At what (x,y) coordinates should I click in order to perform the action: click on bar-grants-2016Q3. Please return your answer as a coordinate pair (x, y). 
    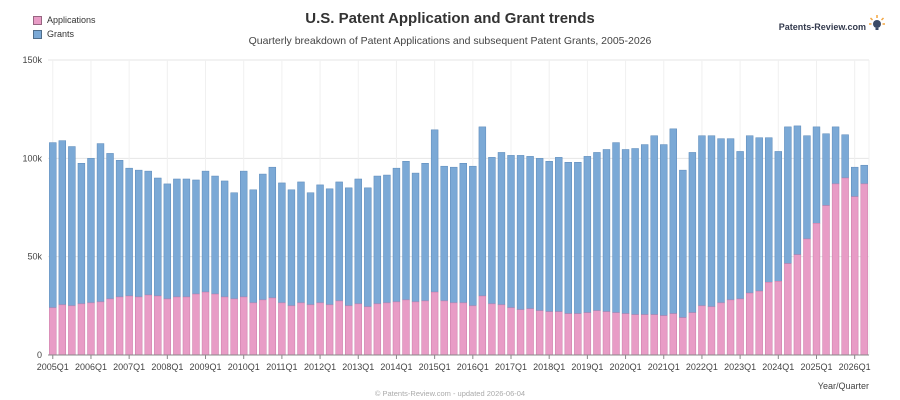
    Looking at the image, I should click on (492, 231).